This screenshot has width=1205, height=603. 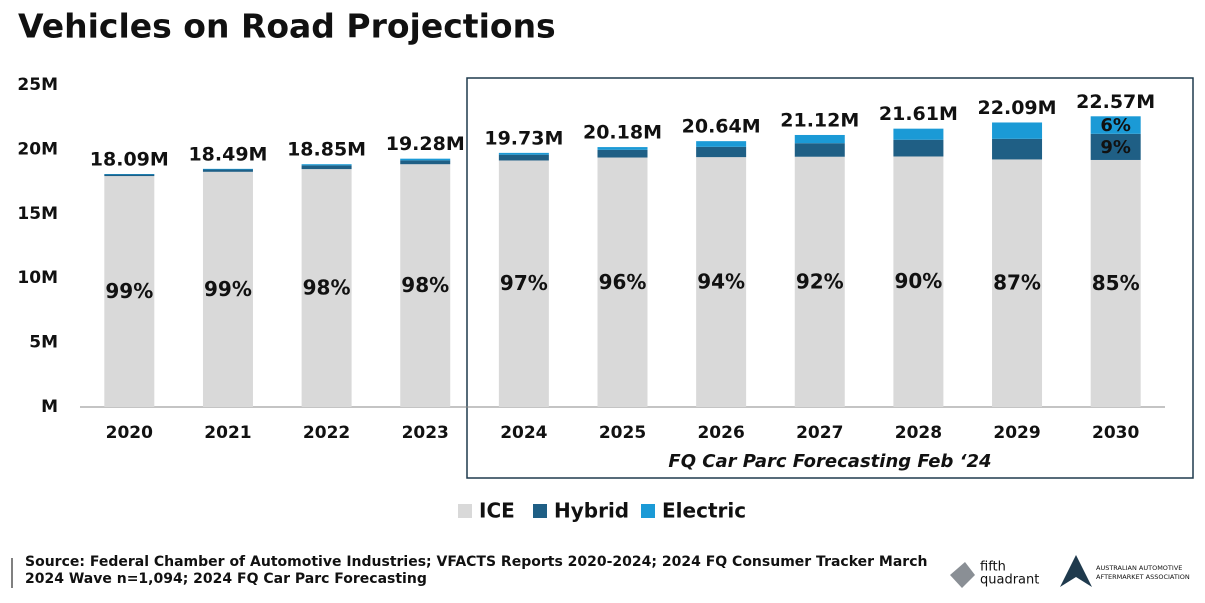 I want to click on x-tick-label: 2029, so click(x=1016, y=433).